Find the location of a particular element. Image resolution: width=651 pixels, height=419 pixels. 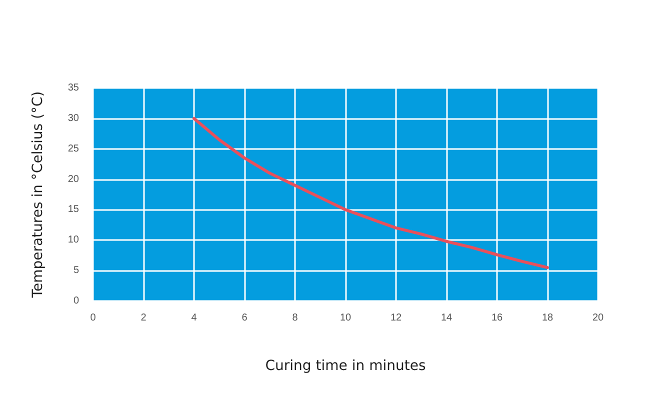

y-tick-label: 25 is located at coordinates (74, 148).